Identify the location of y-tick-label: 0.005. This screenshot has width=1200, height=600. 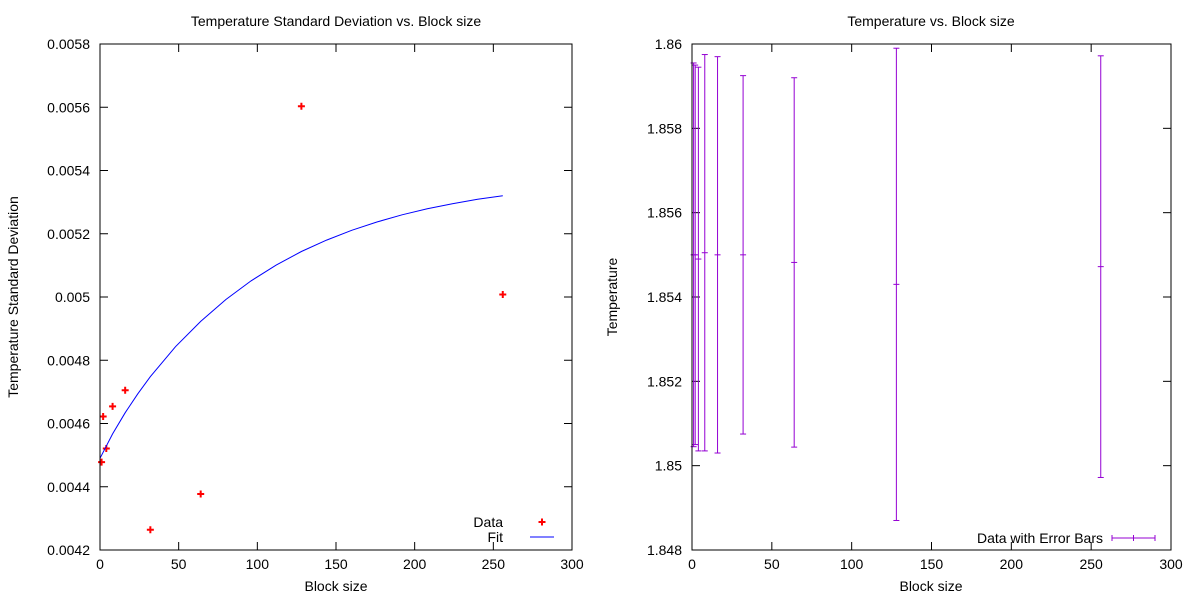
(72, 297).